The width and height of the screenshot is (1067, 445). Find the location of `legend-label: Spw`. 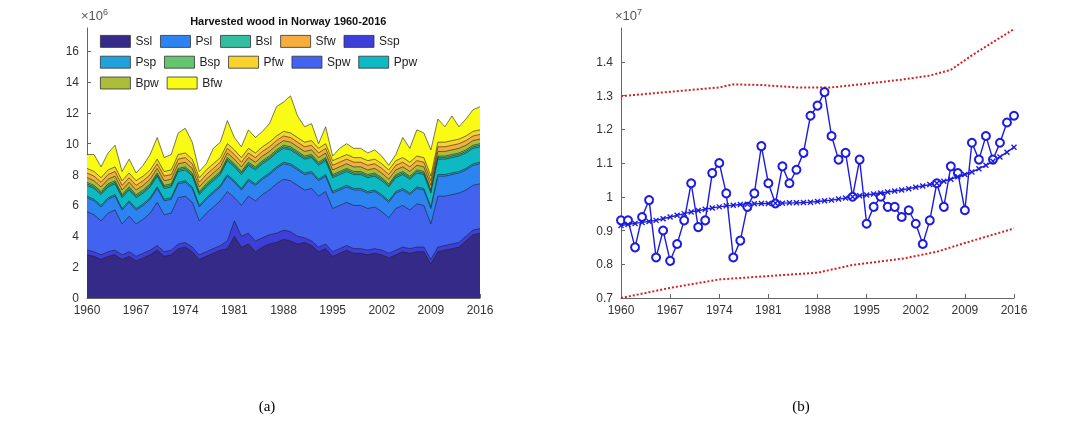

legend-label: Spw is located at coordinates (338, 62).